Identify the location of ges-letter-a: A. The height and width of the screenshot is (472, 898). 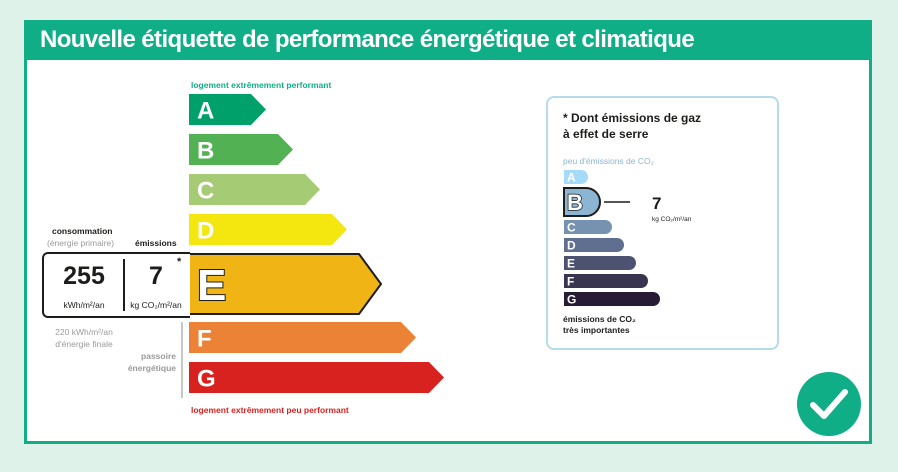
(571, 178).